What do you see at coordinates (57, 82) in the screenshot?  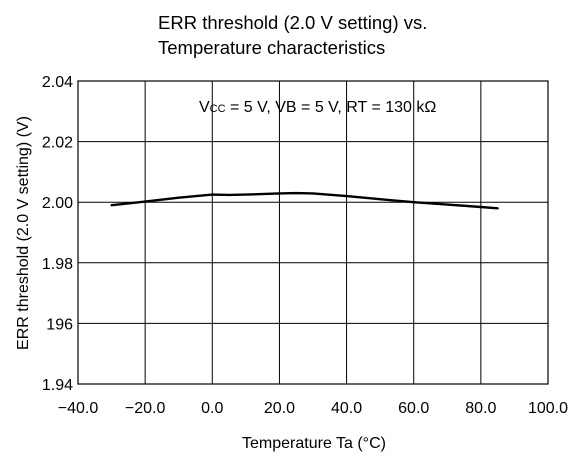 I see `y-tick-label: 2.04` at bounding box center [57, 82].